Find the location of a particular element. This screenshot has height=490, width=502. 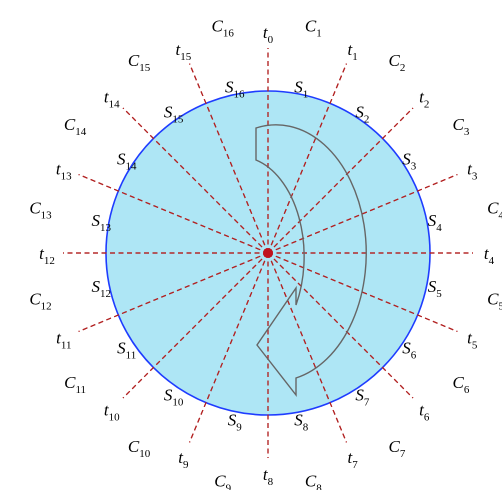

s-label: S15 is located at coordinates (174, 114).